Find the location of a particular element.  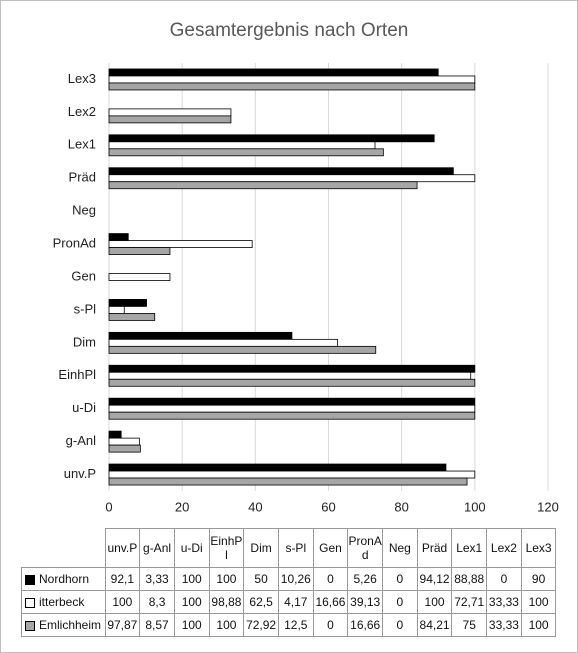

legend-label: Nordhorn is located at coordinates (64, 579).